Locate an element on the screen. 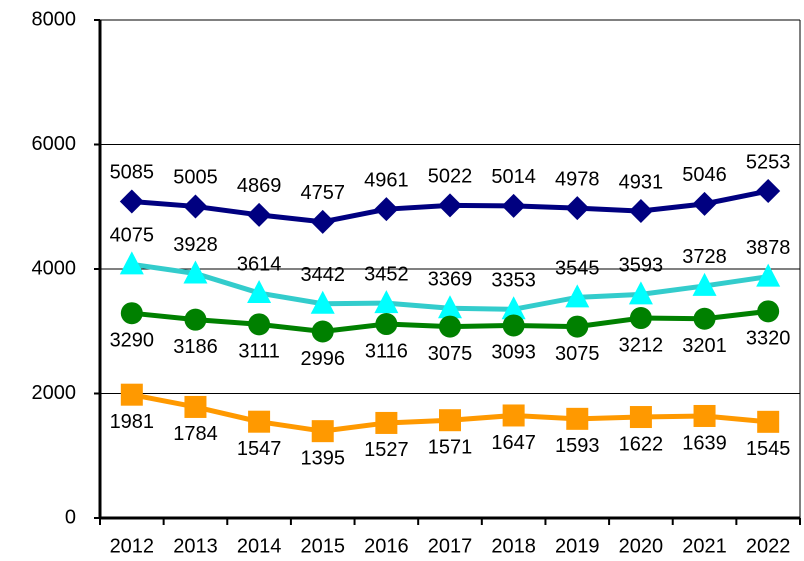  data-label: 4978 is located at coordinates (577, 179).